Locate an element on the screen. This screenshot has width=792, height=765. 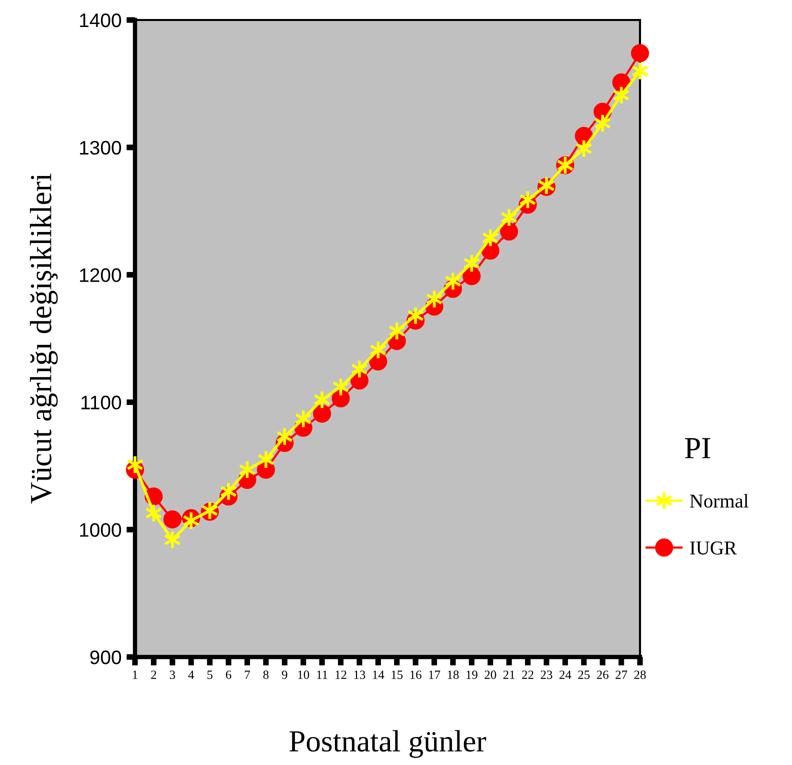
x-tick-label: 21 is located at coordinates (509, 674).